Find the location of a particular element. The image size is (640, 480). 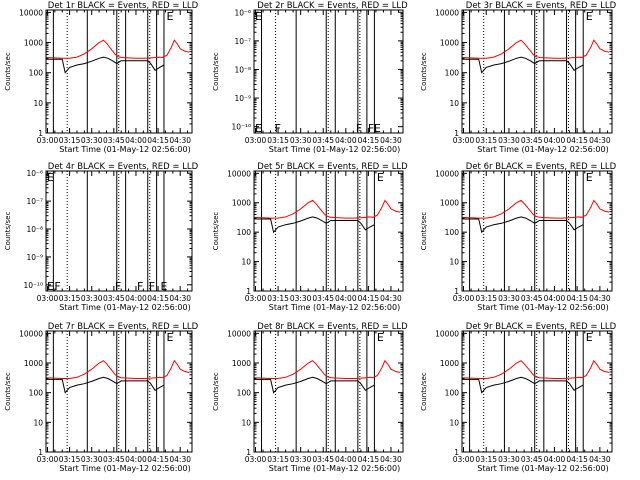

chart-title: Det 5r BLACK = Events, RED = LLD is located at coordinates (332, 167).